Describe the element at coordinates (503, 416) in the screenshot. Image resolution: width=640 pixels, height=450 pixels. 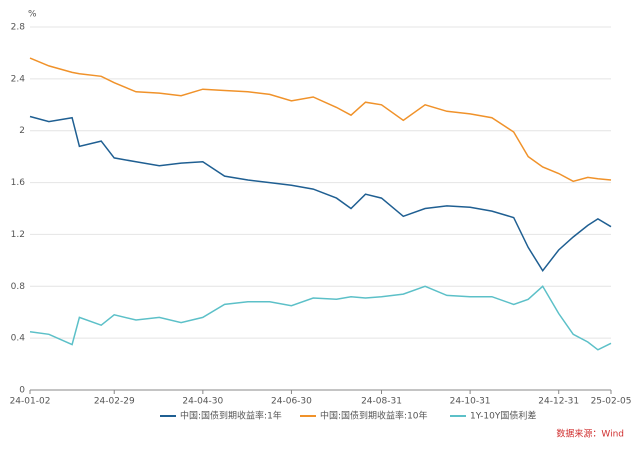
I see `legend-label: 1Y-10Y国债利差` at that location.